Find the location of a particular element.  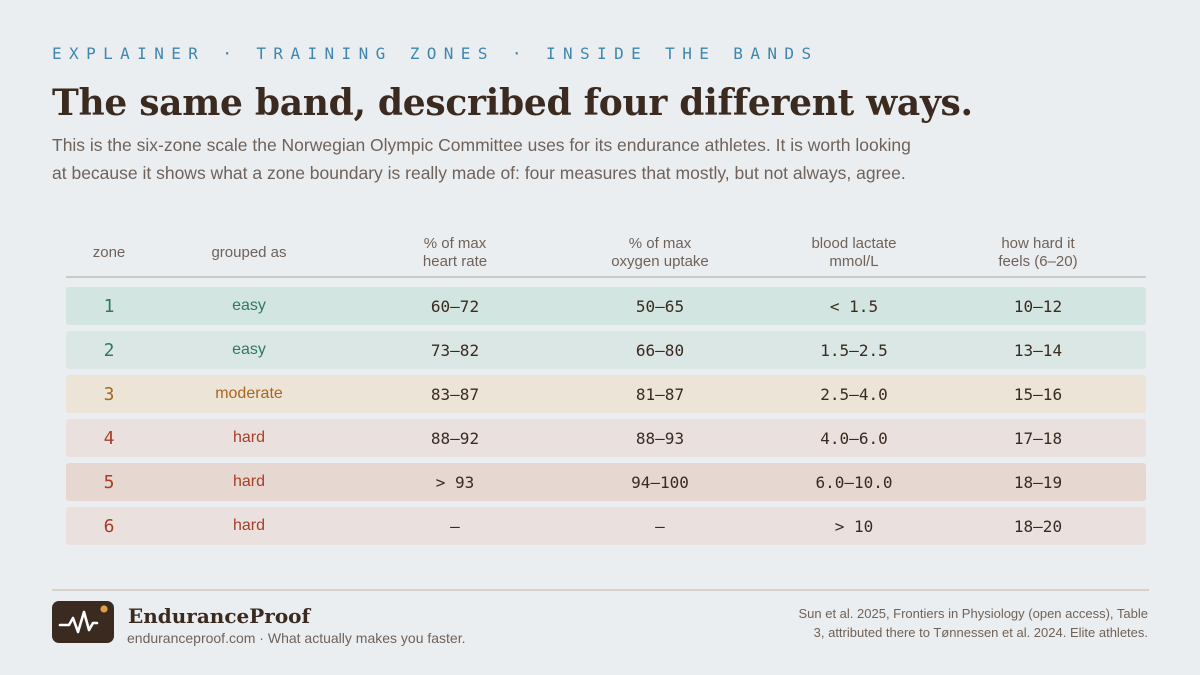

cell-lactate: < 1.5 is located at coordinates (854, 306).